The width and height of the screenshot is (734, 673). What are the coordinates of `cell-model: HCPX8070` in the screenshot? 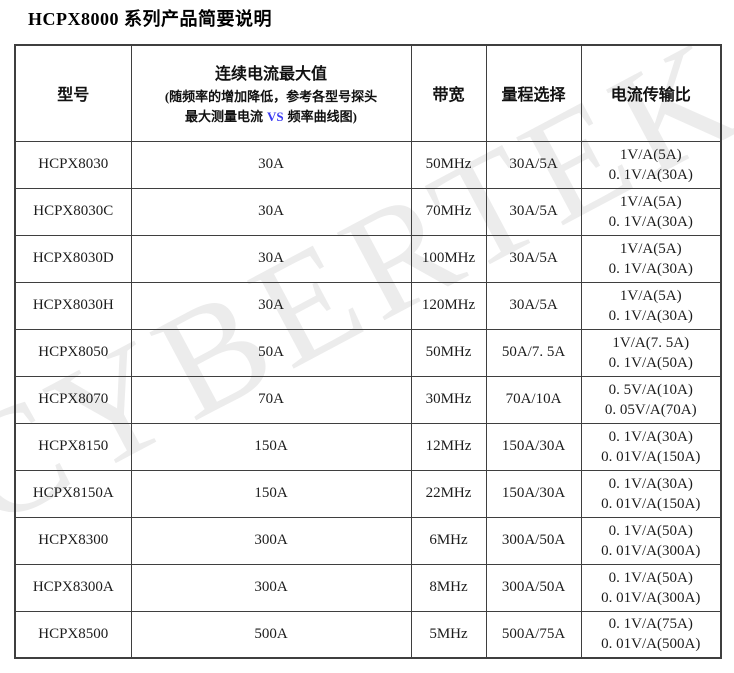 It's located at (73, 399).